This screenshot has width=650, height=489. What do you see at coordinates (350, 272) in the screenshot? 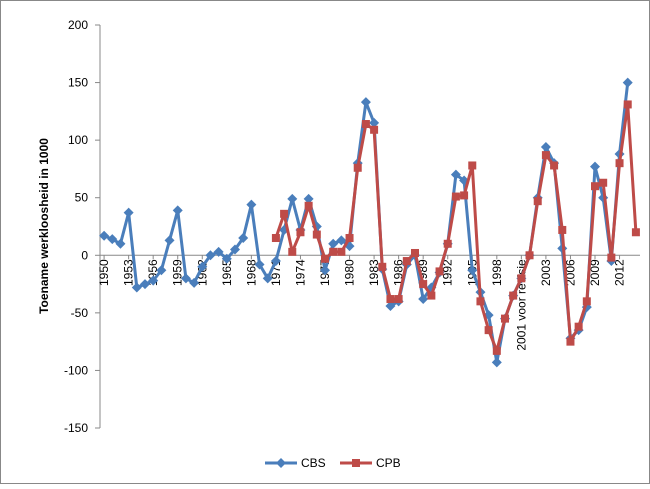
I see `x-tick-label: 1980` at bounding box center [350, 272].